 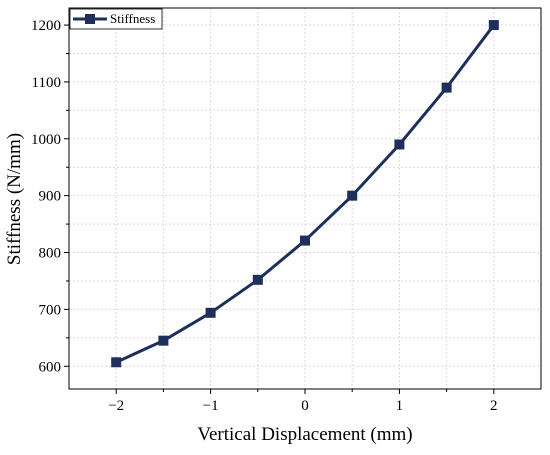 What do you see at coordinates (400, 406) in the screenshot?
I see `x-tick-label: 1` at bounding box center [400, 406].